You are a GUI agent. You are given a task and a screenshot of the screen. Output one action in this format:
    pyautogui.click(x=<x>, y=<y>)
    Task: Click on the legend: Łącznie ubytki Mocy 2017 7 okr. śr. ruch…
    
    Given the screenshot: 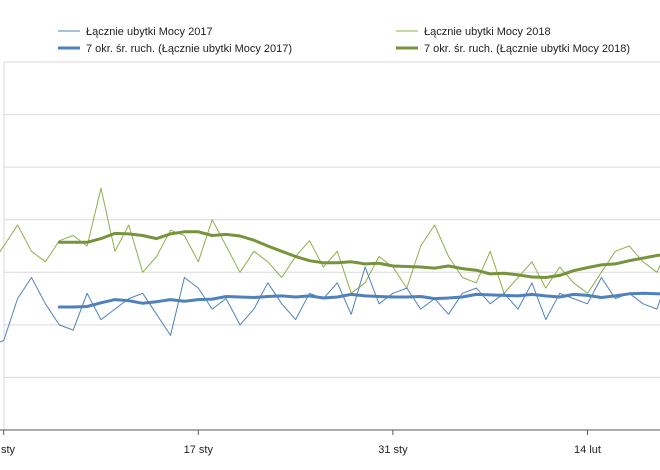 What is the action you would take?
    pyautogui.click(x=344, y=40)
    